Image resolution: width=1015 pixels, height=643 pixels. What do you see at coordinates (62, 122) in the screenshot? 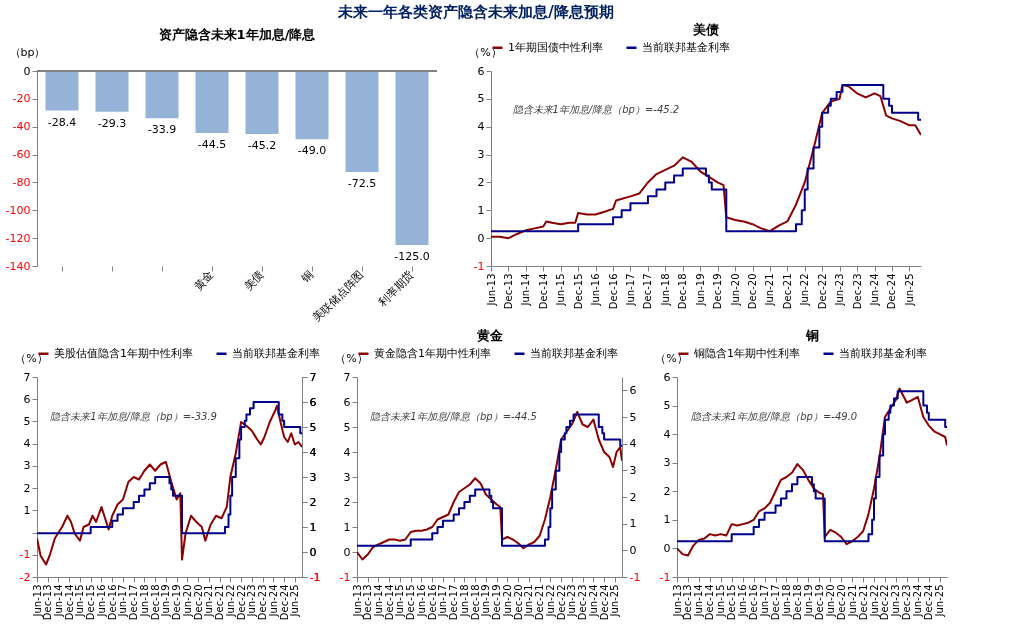
I see `data-label: -28.4` at bounding box center [62, 122].